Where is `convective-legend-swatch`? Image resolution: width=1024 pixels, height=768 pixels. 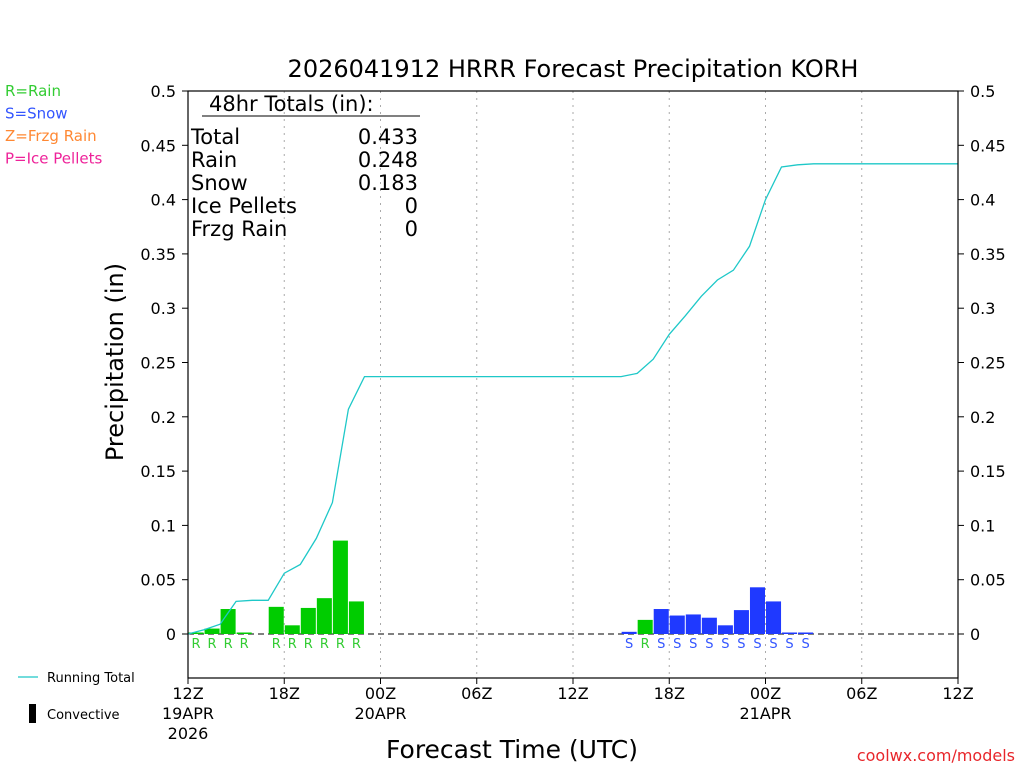 convective-legend-swatch is located at coordinates (32, 713).